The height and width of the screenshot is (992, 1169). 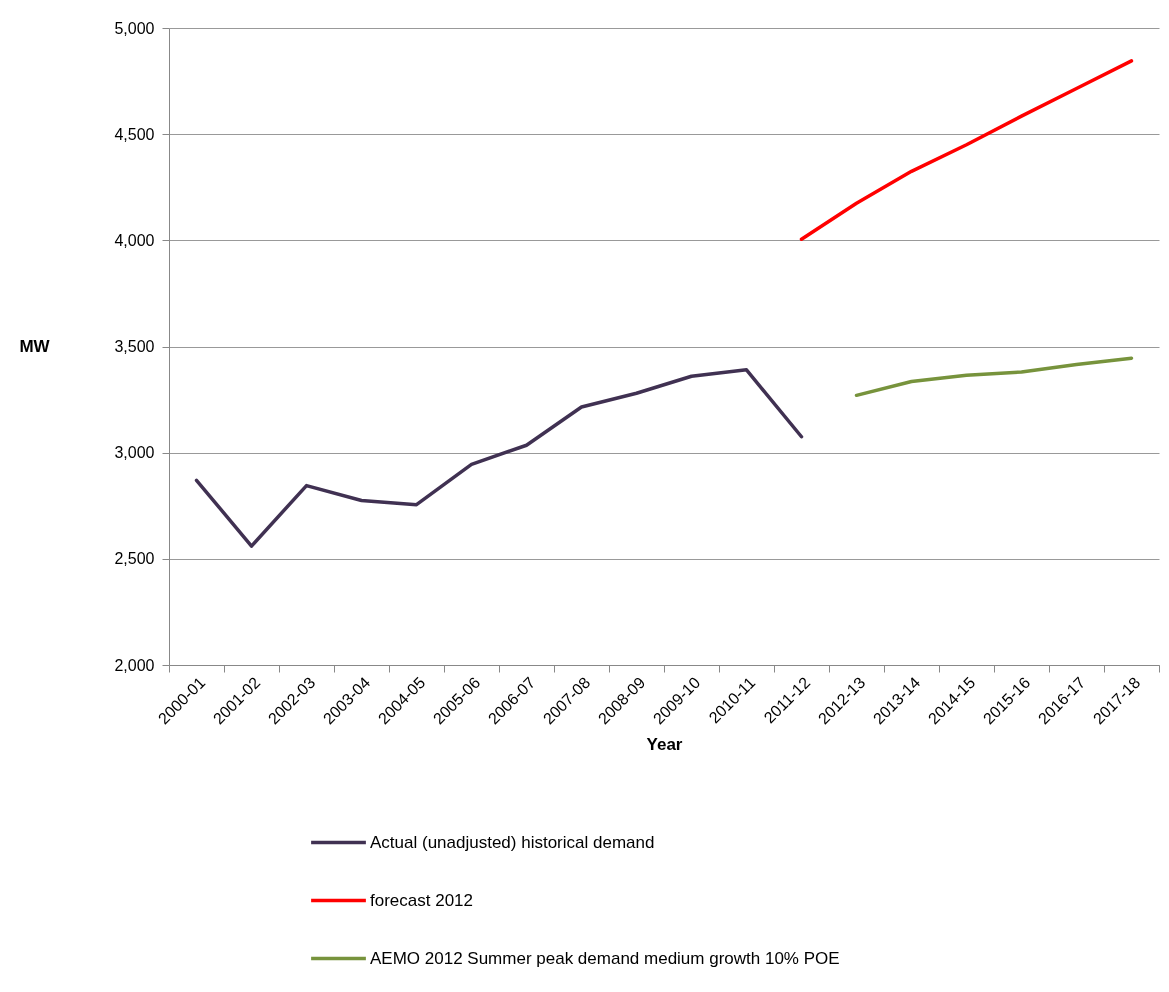 I want to click on x-axis-title: Year, so click(x=664, y=745).